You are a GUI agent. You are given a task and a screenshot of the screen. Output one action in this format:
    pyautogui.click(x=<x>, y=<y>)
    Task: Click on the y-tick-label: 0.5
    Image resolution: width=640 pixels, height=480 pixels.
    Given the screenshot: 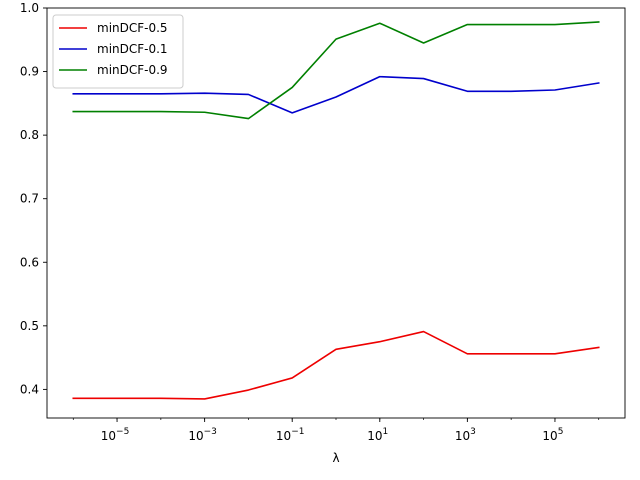 What is the action you would take?
    pyautogui.click(x=29, y=326)
    